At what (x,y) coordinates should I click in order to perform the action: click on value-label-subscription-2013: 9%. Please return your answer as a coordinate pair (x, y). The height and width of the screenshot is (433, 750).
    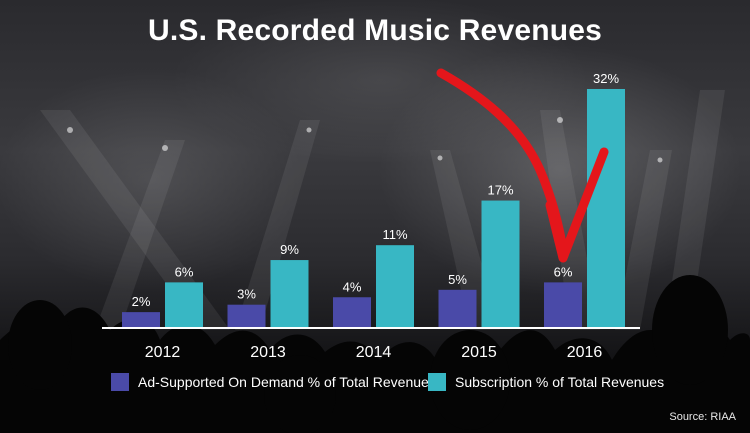
    Looking at the image, I should click on (289, 249).